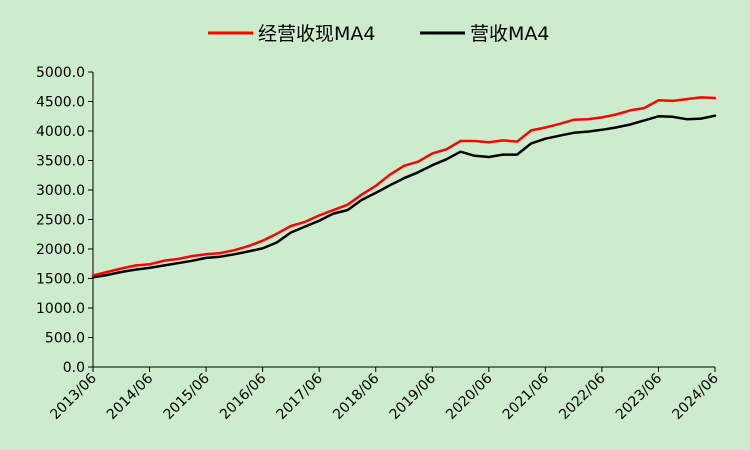 This screenshot has height=450, width=750. What do you see at coordinates (65, 339) in the screenshot?
I see `y-tick-label: 500.0` at bounding box center [65, 339].